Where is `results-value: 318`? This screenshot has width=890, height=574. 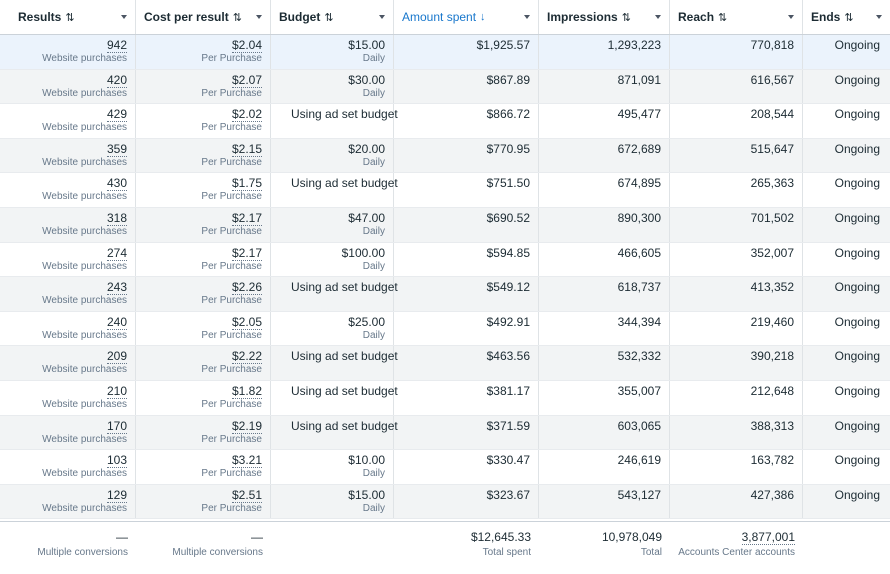
results-value: 318 is located at coordinates (67, 218).